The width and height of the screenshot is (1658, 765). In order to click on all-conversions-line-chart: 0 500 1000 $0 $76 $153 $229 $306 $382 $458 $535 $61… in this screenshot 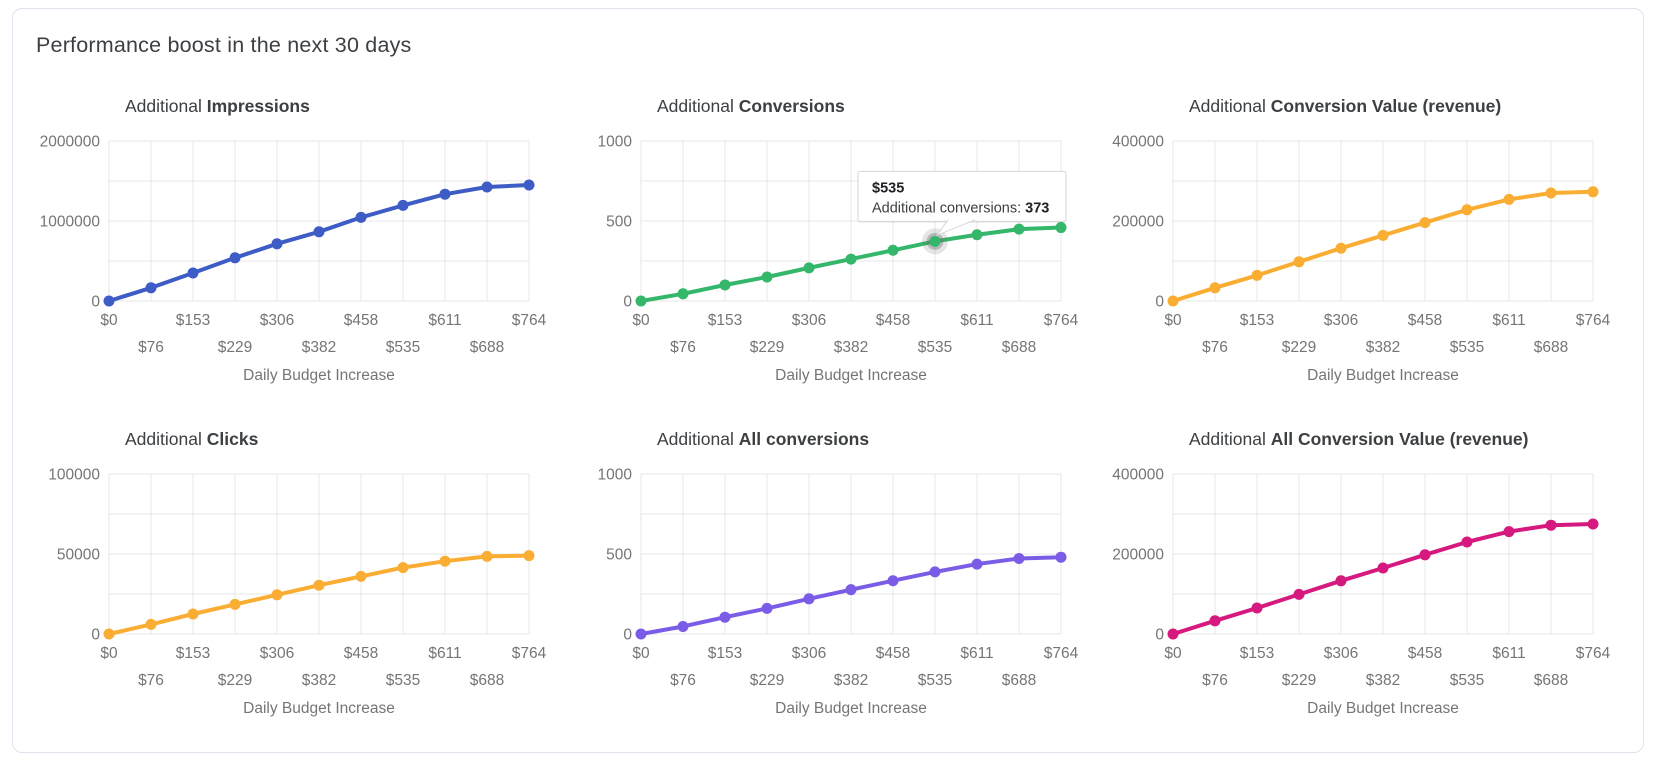, I will do `click(822, 593)`.